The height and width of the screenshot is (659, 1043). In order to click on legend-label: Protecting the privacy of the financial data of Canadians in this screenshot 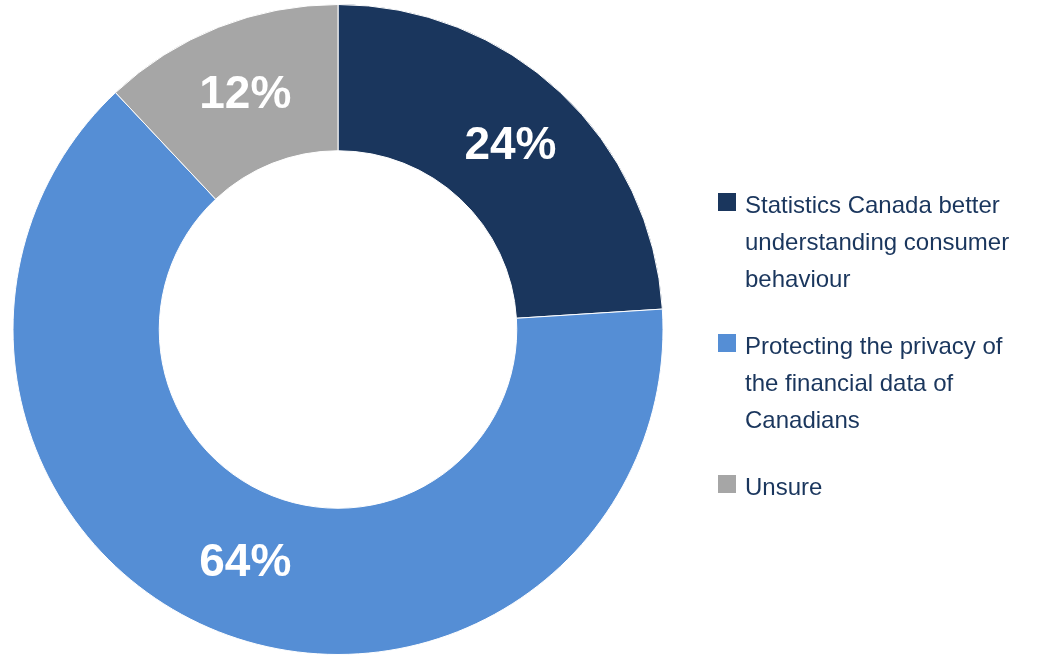, I will do `click(874, 383)`.